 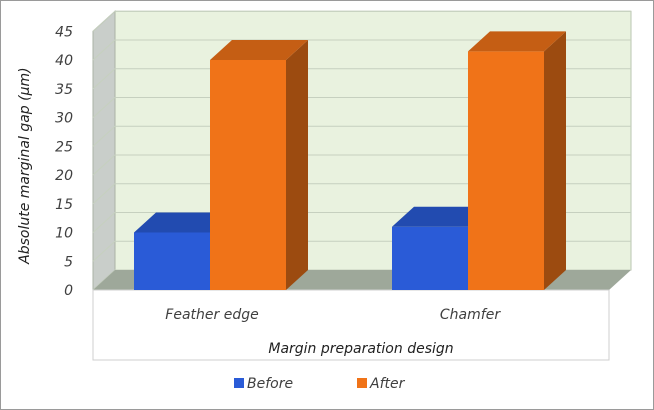 I want to click on y-tick-label: 30, so click(x=64, y=119).